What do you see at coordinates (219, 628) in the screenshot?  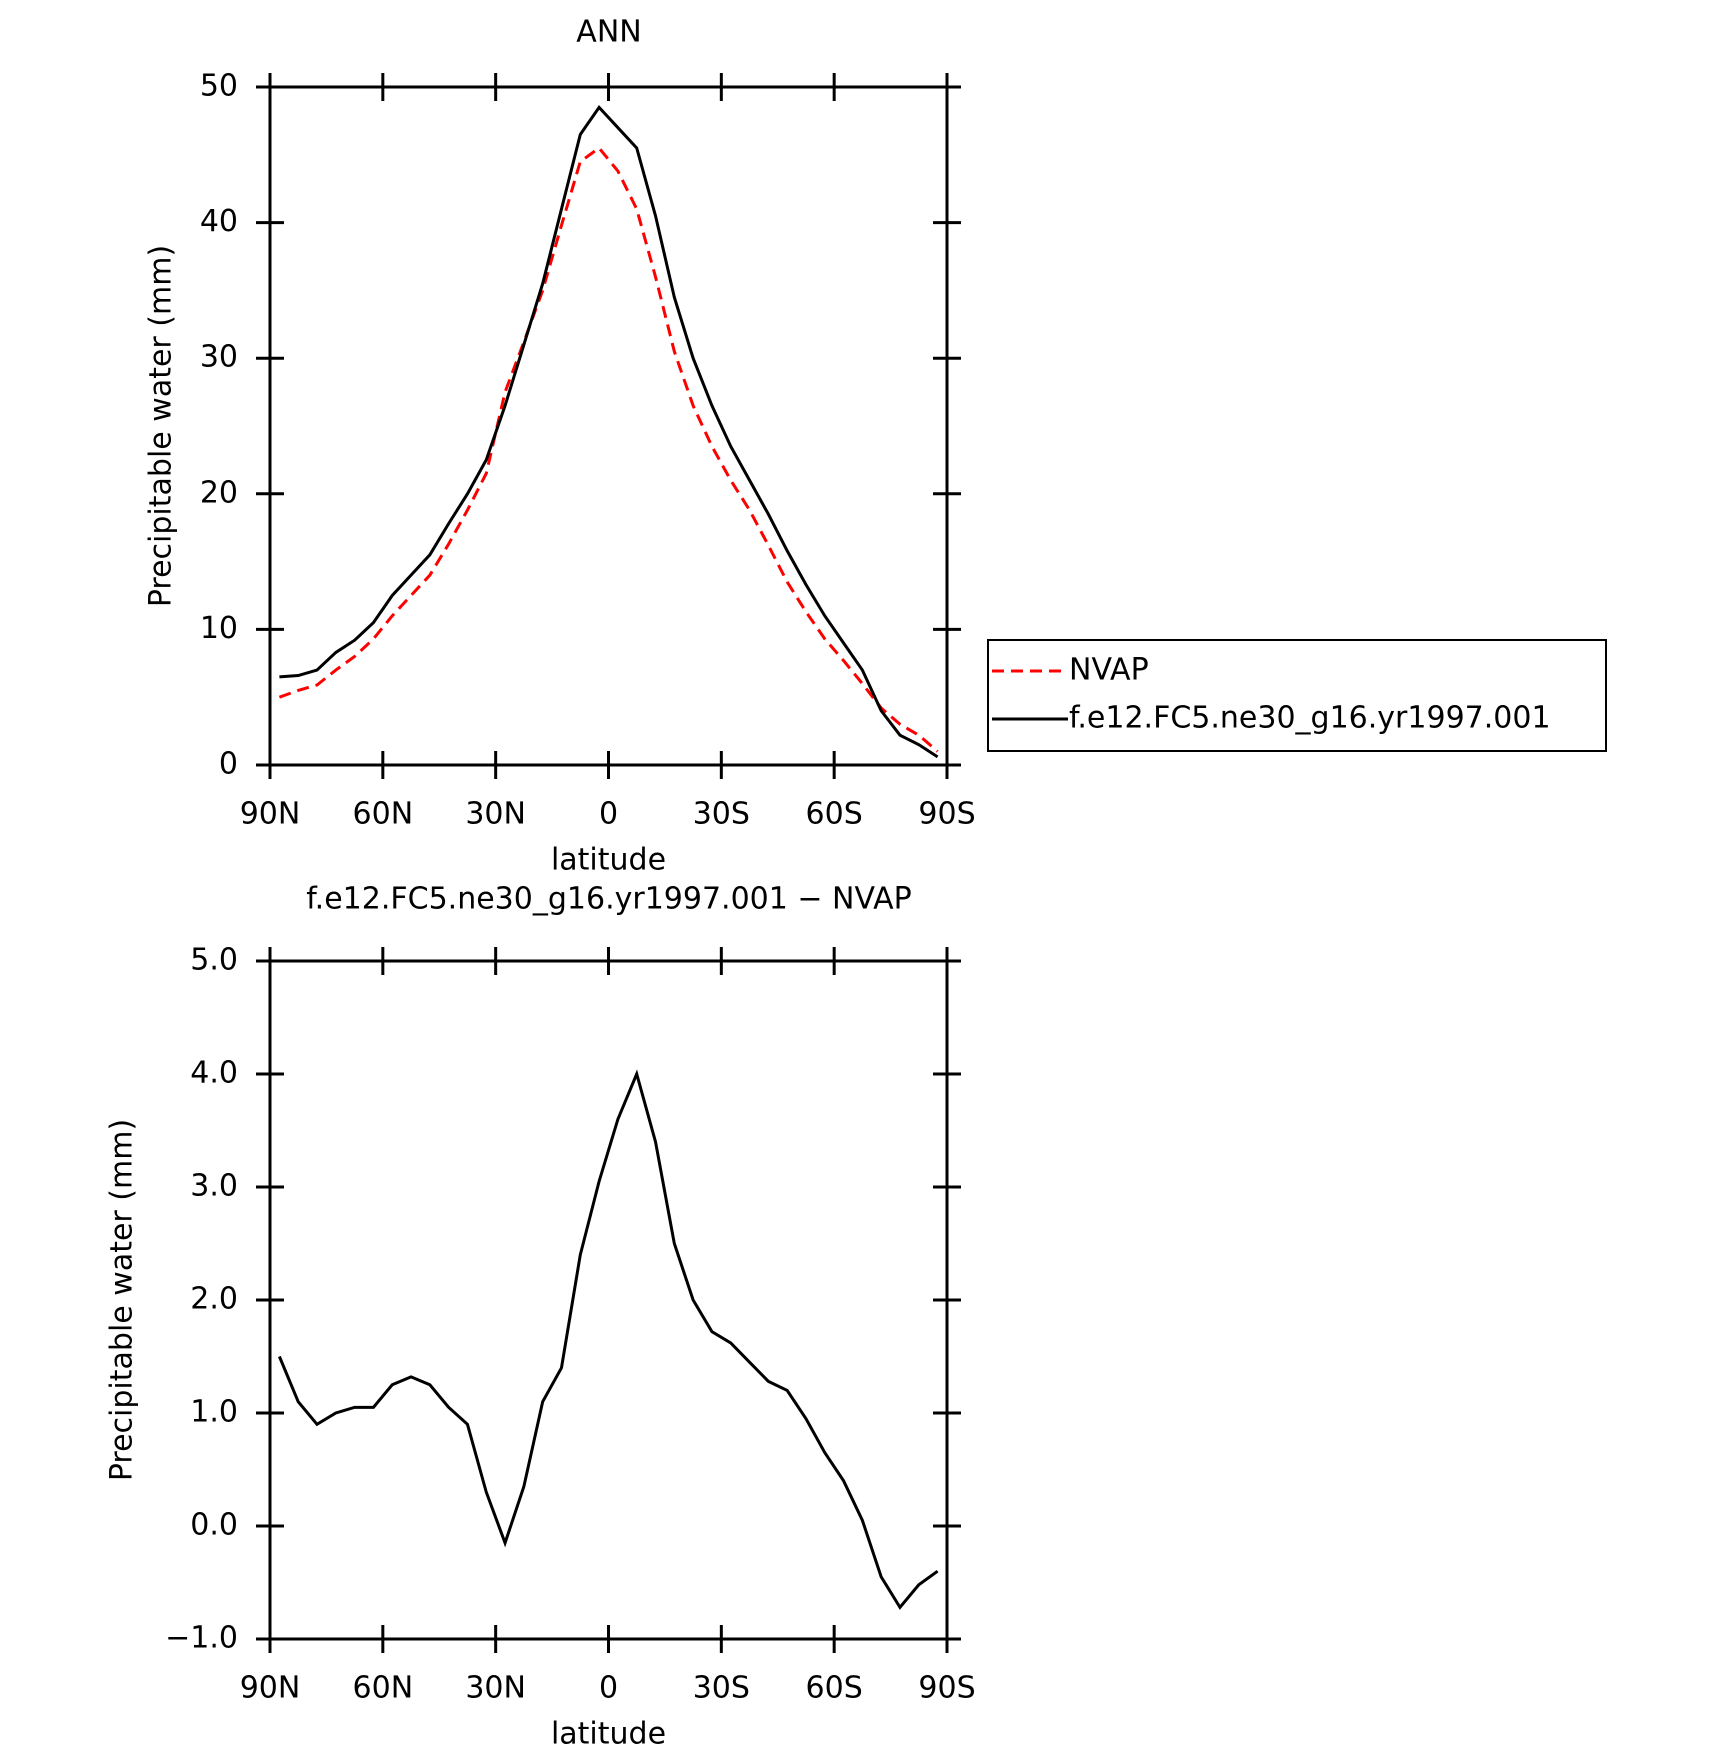 I see `y-tick-label: 10` at bounding box center [219, 628].